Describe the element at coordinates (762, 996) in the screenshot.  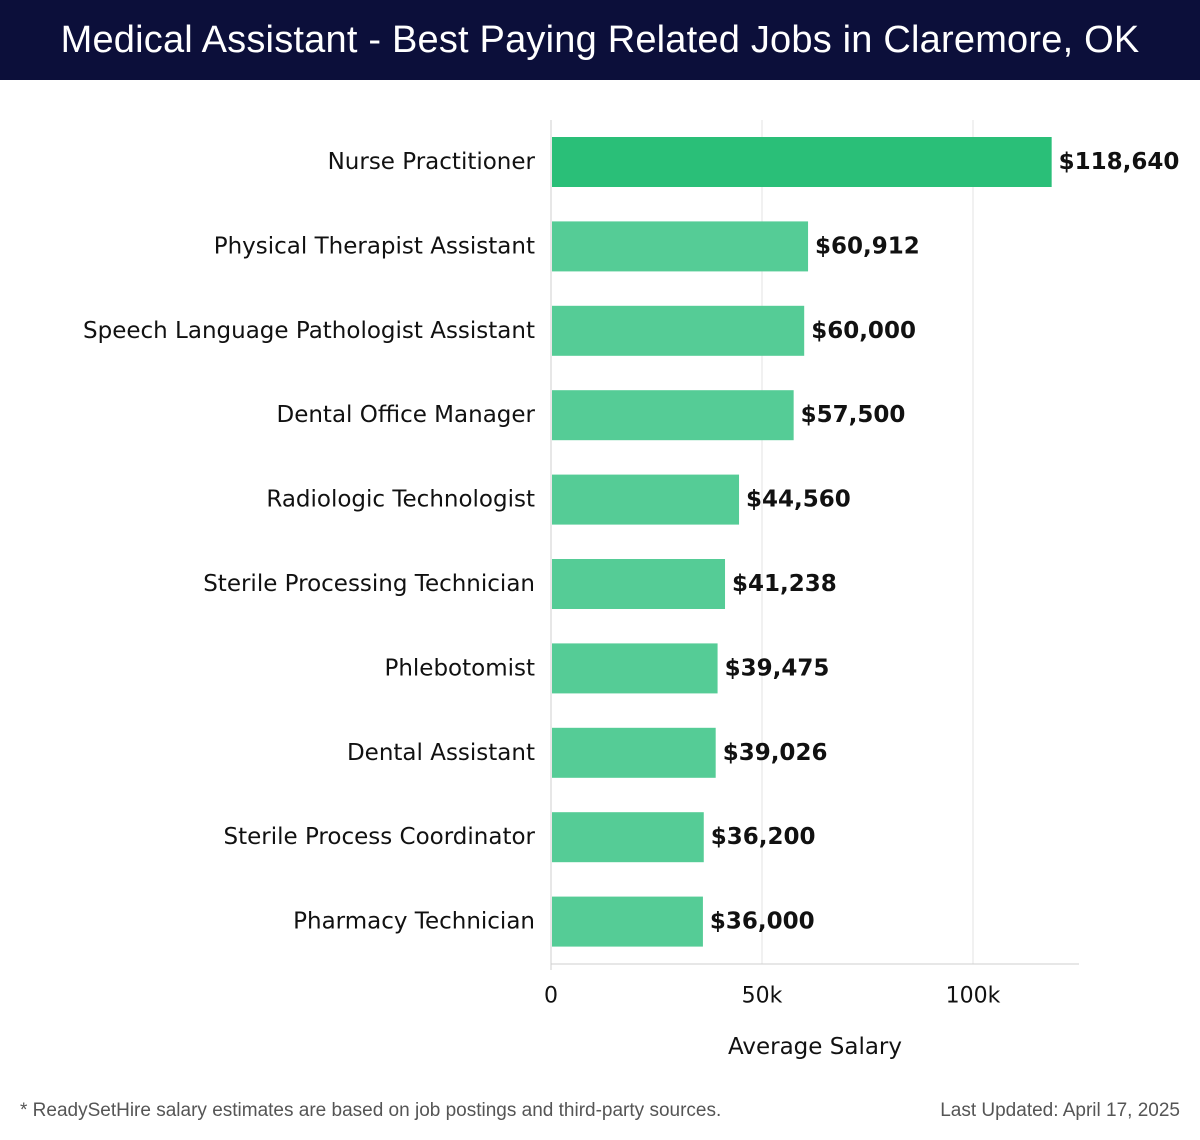
I see `x-tick-label: 50k` at that location.